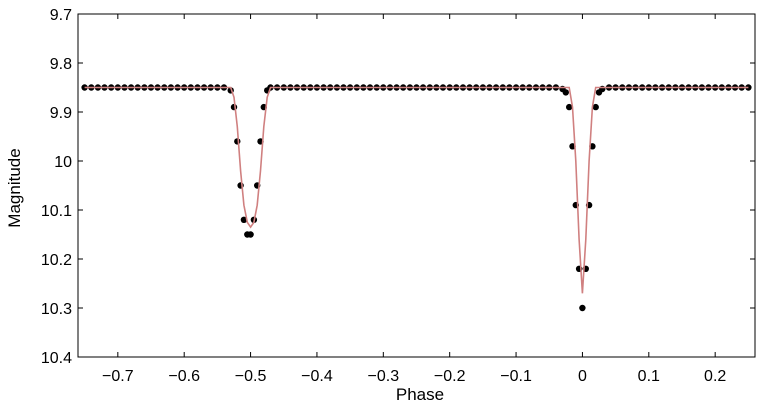 The height and width of the screenshot is (415, 763). I want to click on x-tick-label: 0, so click(582, 376).